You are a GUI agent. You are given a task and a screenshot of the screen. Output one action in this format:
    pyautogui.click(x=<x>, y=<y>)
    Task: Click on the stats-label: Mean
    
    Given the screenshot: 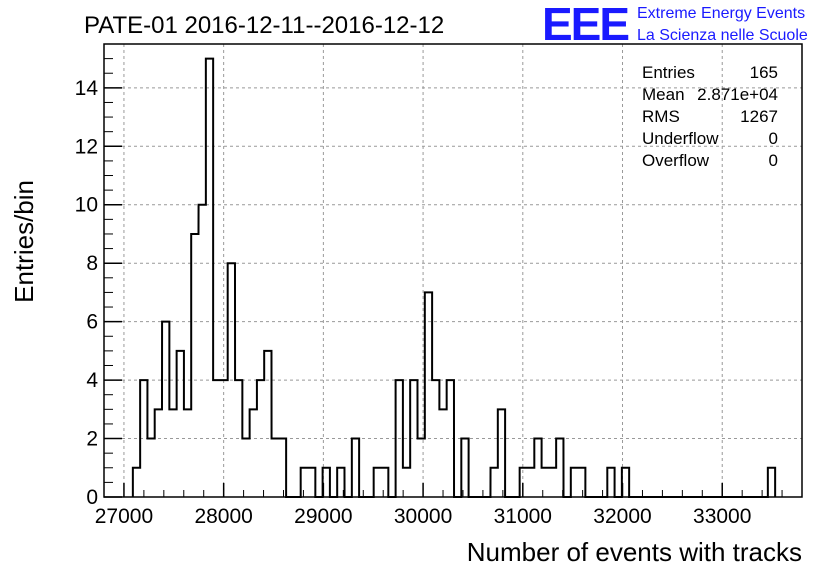 What is the action you would take?
    pyautogui.click(x=663, y=94)
    